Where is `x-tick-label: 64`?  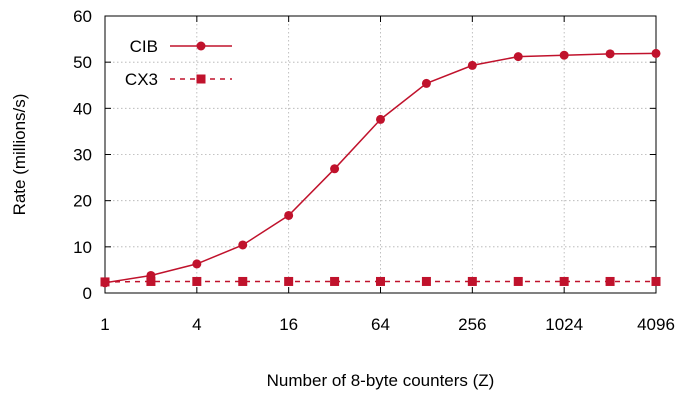 x-tick-label: 64 is located at coordinates (380, 324).